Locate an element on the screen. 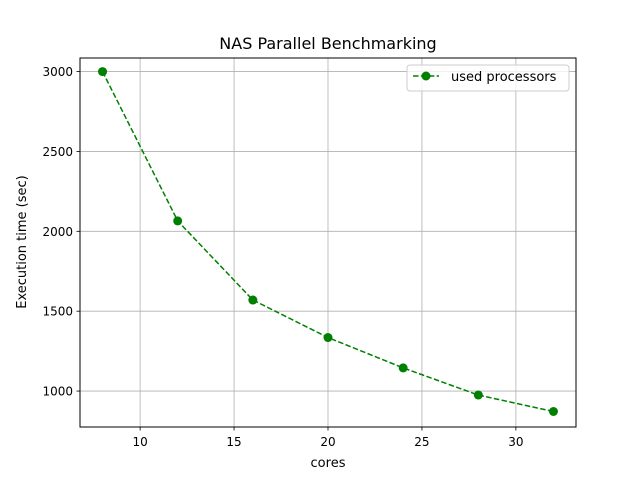 The height and width of the screenshot is (484, 640). x-axis-label: cores is located at coordinates (328, 463).